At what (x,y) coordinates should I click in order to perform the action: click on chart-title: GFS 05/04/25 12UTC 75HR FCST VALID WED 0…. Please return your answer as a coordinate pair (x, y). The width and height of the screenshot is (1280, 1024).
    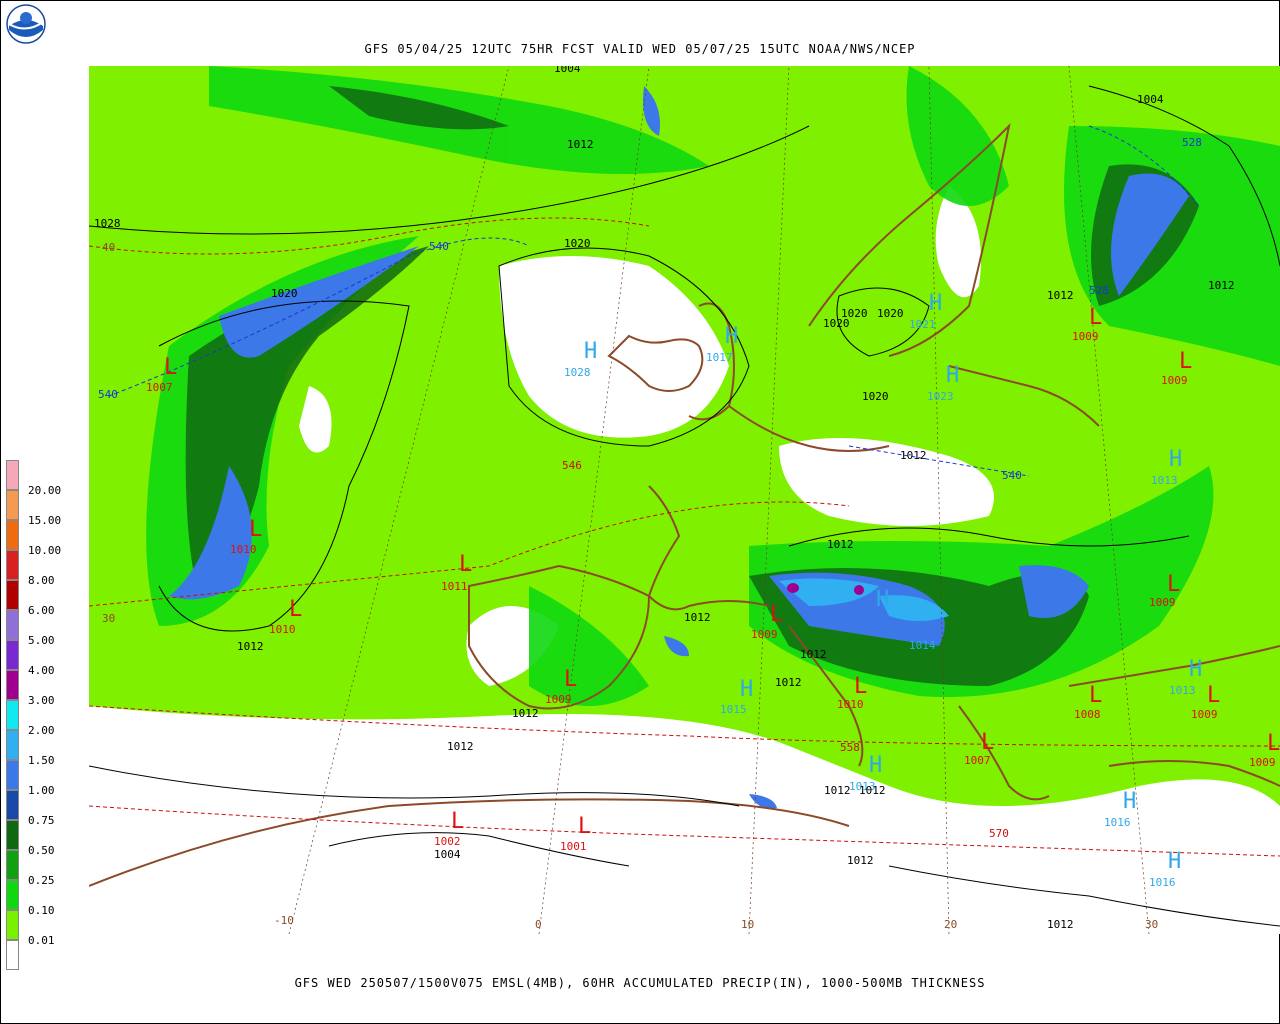
    Looking at the image, I should click on (640, 49).